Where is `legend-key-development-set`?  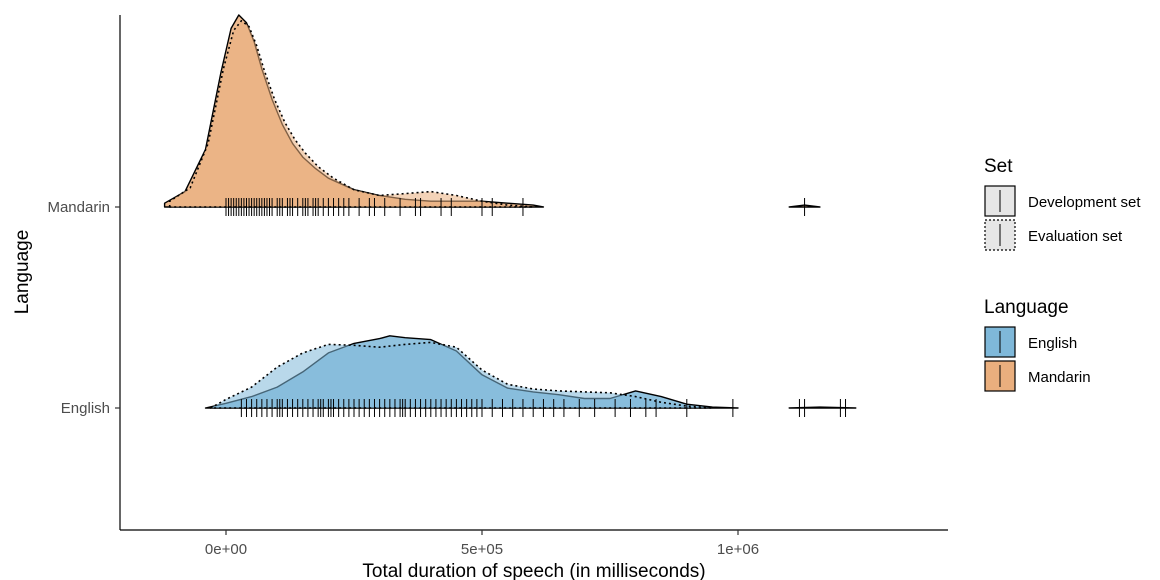
legend-key-development-set is located at coordinates (1000, 201).